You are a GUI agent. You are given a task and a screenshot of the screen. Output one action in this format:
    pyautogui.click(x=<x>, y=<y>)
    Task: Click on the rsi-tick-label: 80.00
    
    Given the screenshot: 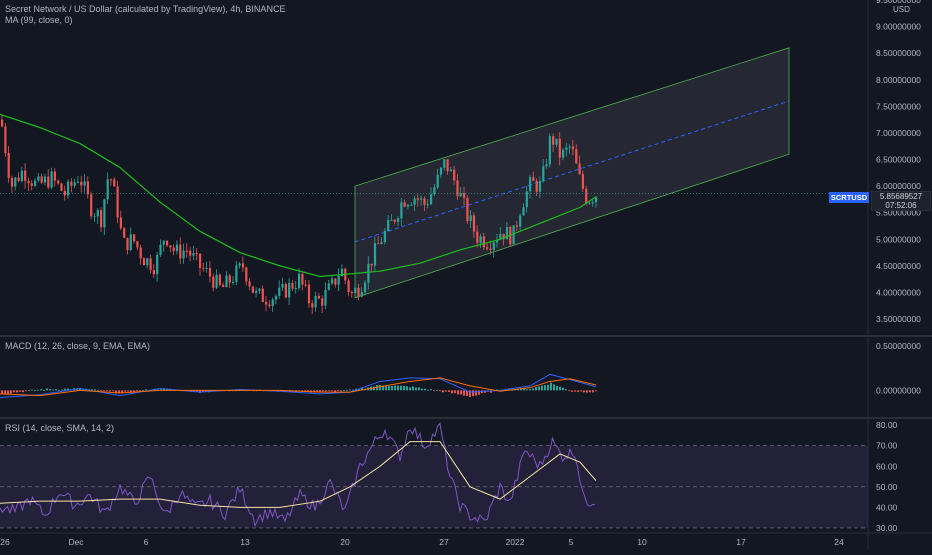 What is the action you would take?
    pyautogui.click(x=887, y=425)
    